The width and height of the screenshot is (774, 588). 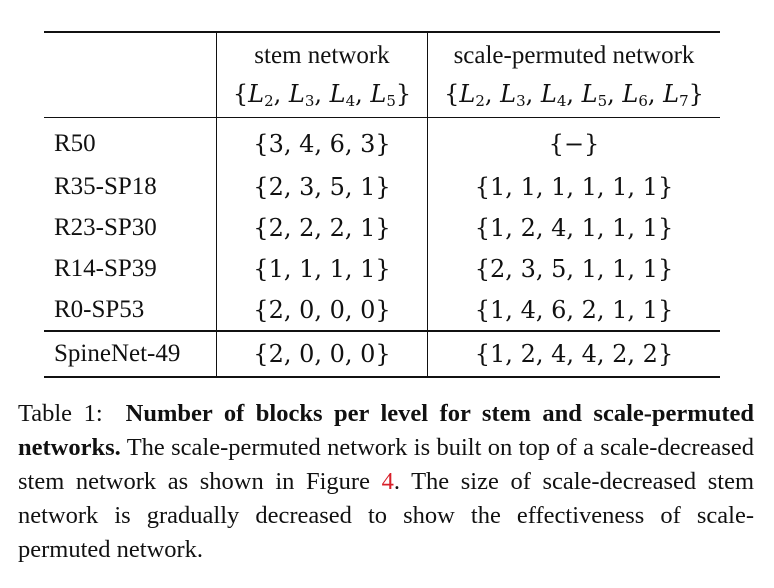 I want to click on row-perm-blocks: {1, 2, 4, 1, 1, 1}, so click(x=573, y=227).